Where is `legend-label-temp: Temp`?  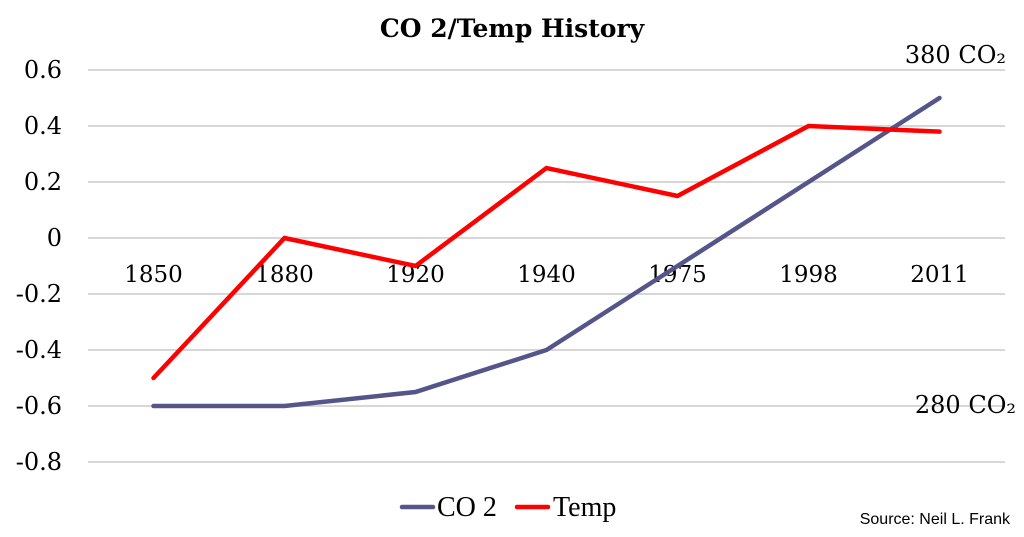
legend-label-temp: Temp is located at coordinates (584, 507).